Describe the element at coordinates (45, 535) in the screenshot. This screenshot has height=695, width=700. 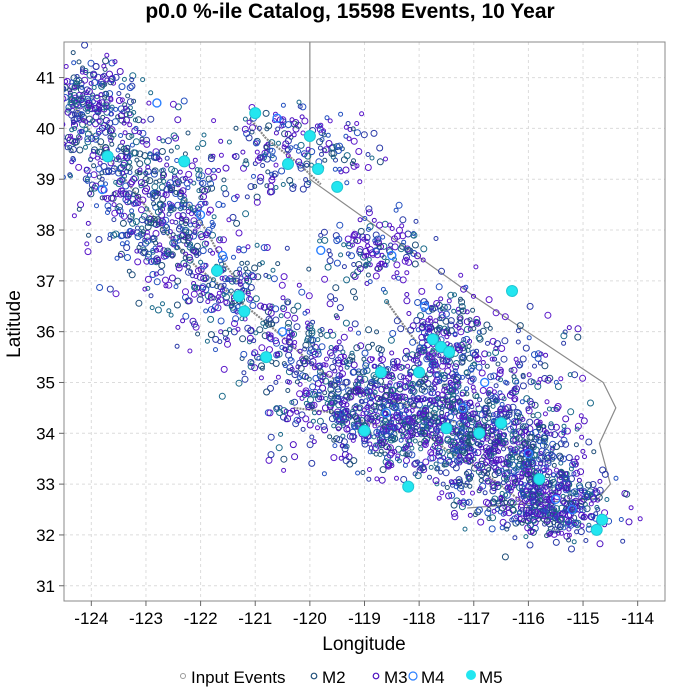
I see `y-tick-label: 32` at that location.